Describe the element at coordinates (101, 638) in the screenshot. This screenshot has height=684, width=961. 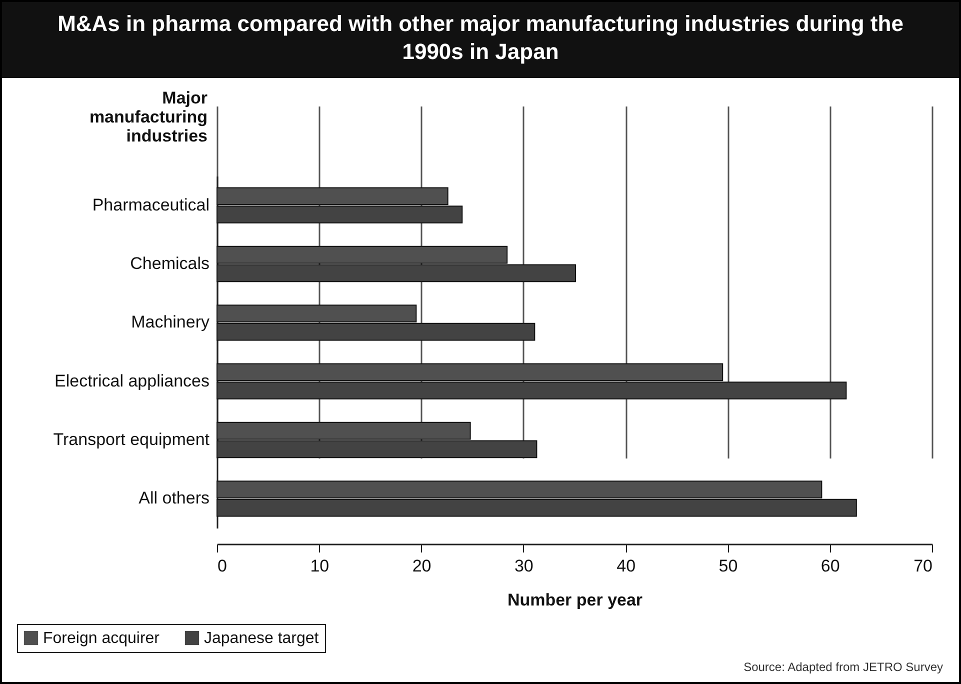
I see `legend-label: Foreign acquirer` at that location.